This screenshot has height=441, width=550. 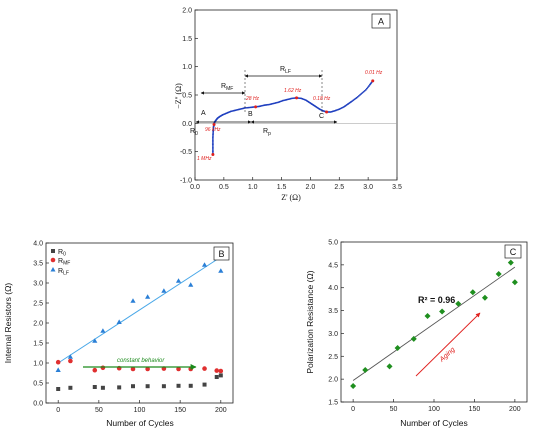 What do you see at coordinates (38, 244) in the screenshot?
I see `panel-b-y-tick-label: 4.0` at bounding box center [38, 244].